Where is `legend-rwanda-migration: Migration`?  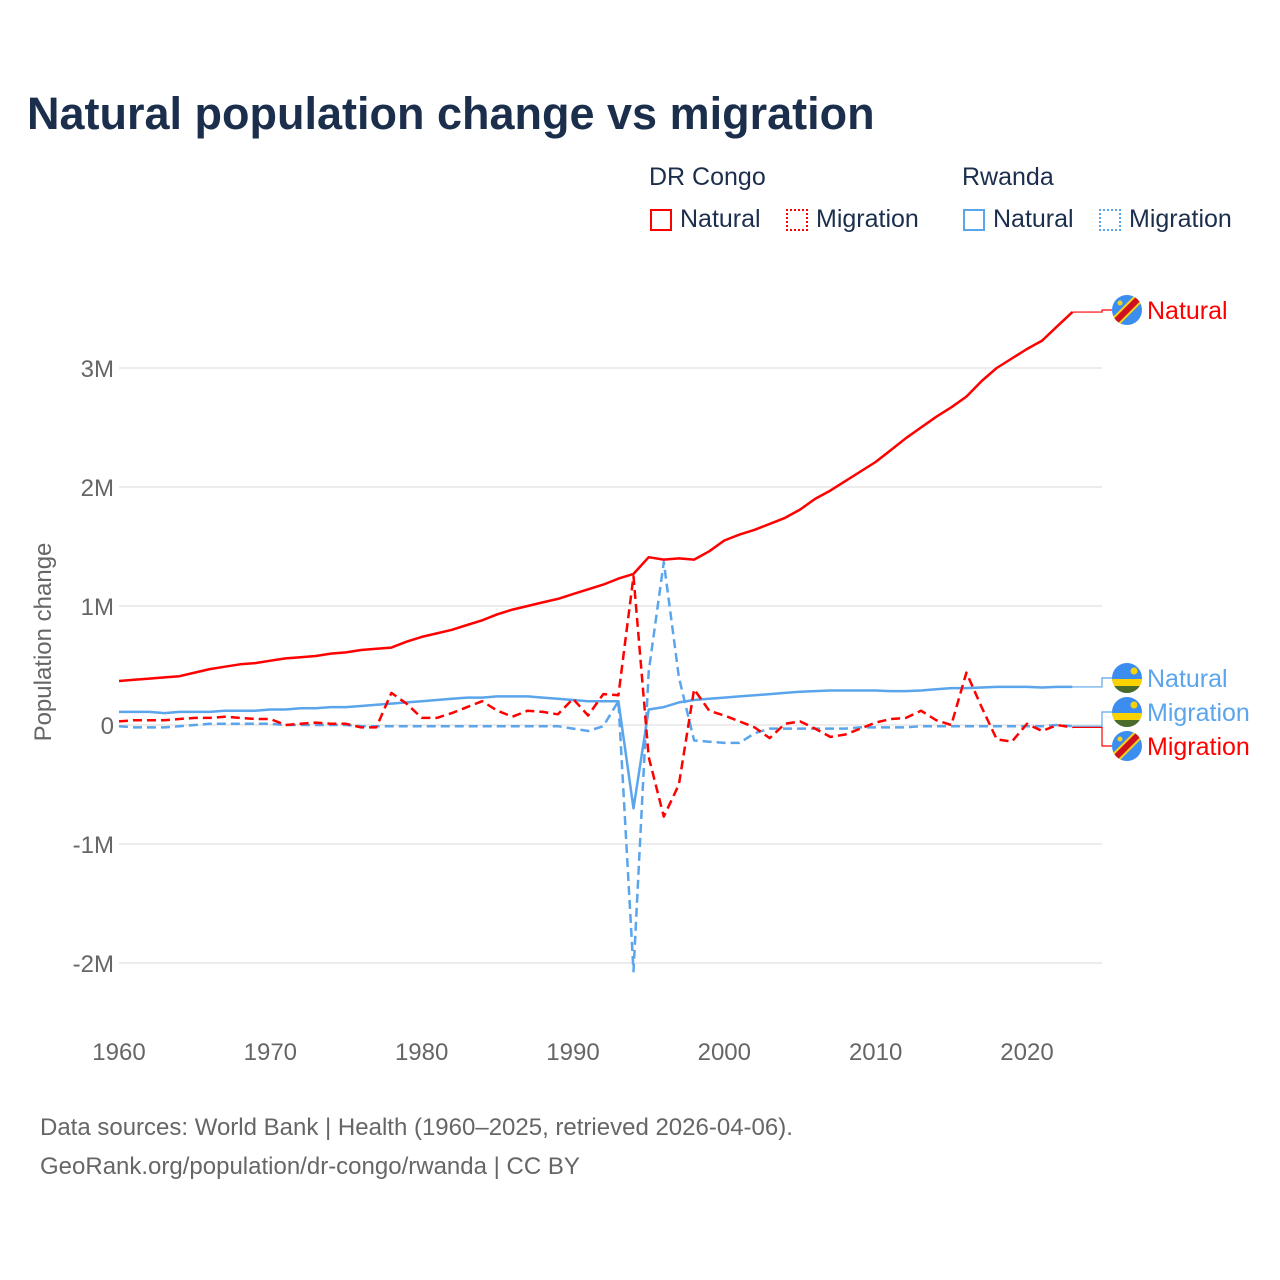 legend-rwanda-migration: Migration is located at coordinates (1165, 219).